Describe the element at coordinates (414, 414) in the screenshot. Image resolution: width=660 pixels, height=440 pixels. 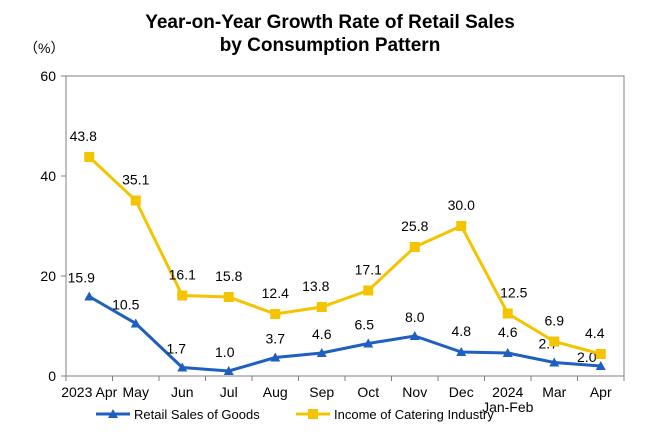
I see `legend-label: Income of Catering Industry` at that location.